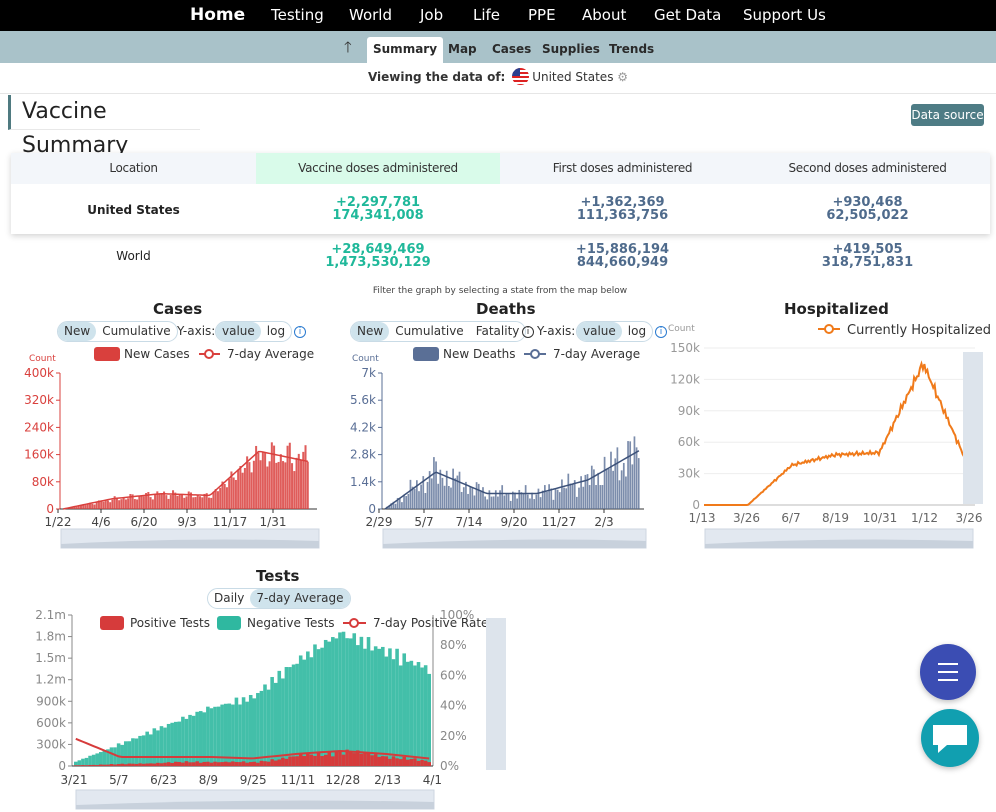  What do you see at coordinates (133, 168) in the screenshot?
I see `header-location: Location` at bounding box center [133, 168].